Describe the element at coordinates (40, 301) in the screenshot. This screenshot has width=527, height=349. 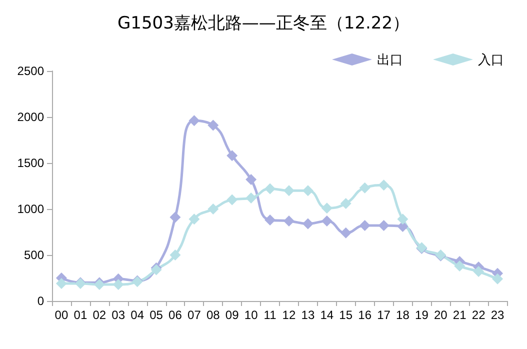
I see `y-tick-label: 0` at that location.